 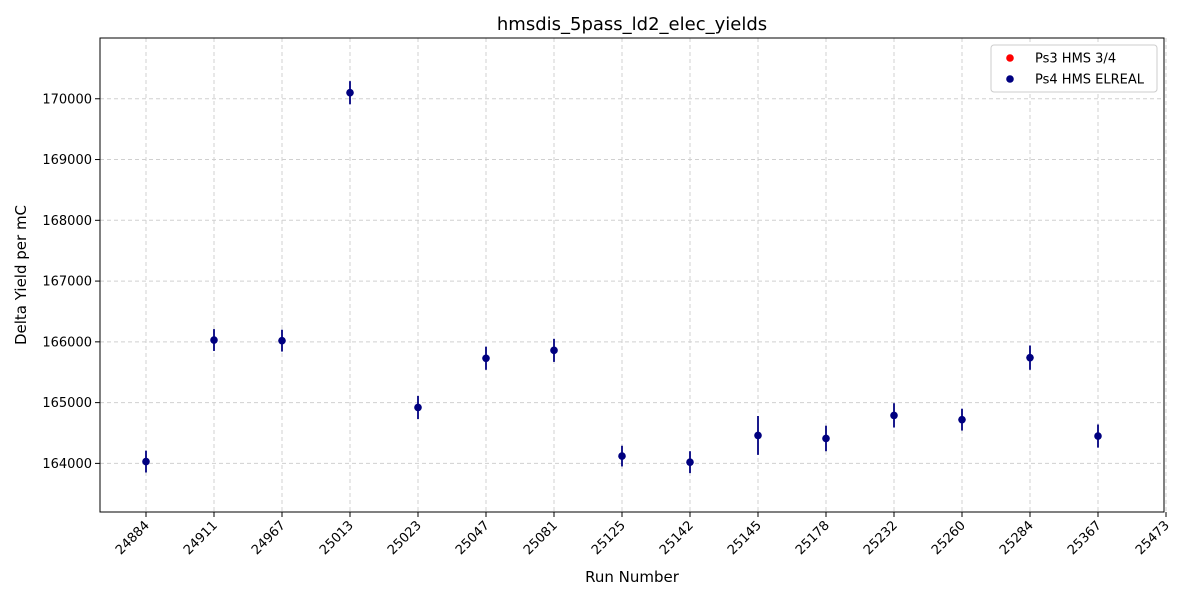 What do you see at coordinates (67, 160) in the screenshot?
I see `y-tick-label: 169000` at bounding box center [67, 160].